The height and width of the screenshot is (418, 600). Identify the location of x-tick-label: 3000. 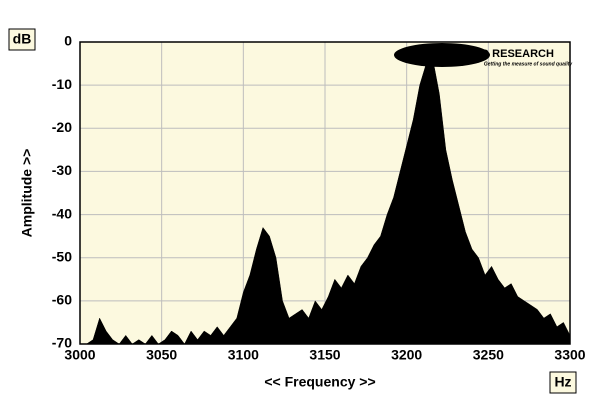
(79, 355).